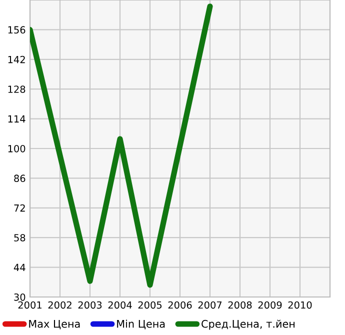  I want to click on legend-label: Max Цена, so click(54, 325).